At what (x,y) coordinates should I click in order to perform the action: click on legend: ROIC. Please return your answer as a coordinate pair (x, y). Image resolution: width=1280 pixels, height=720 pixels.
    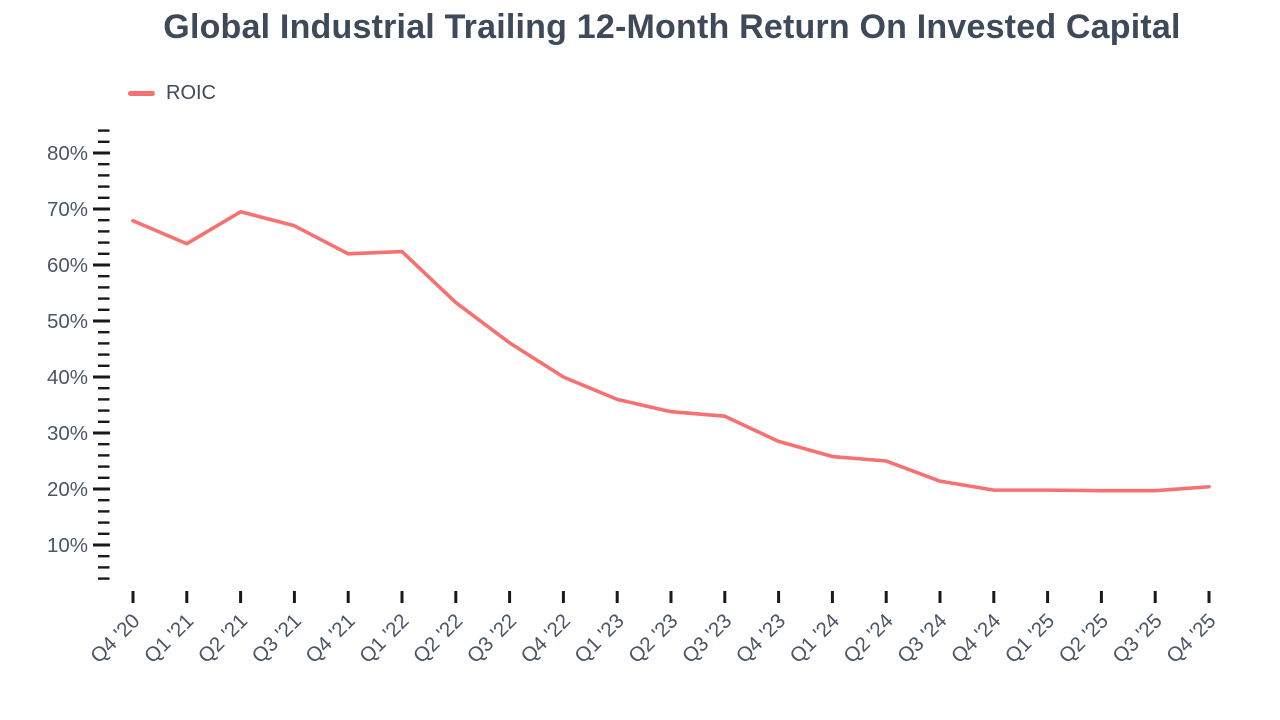
    Looking at the image, I should click on (172, 93).